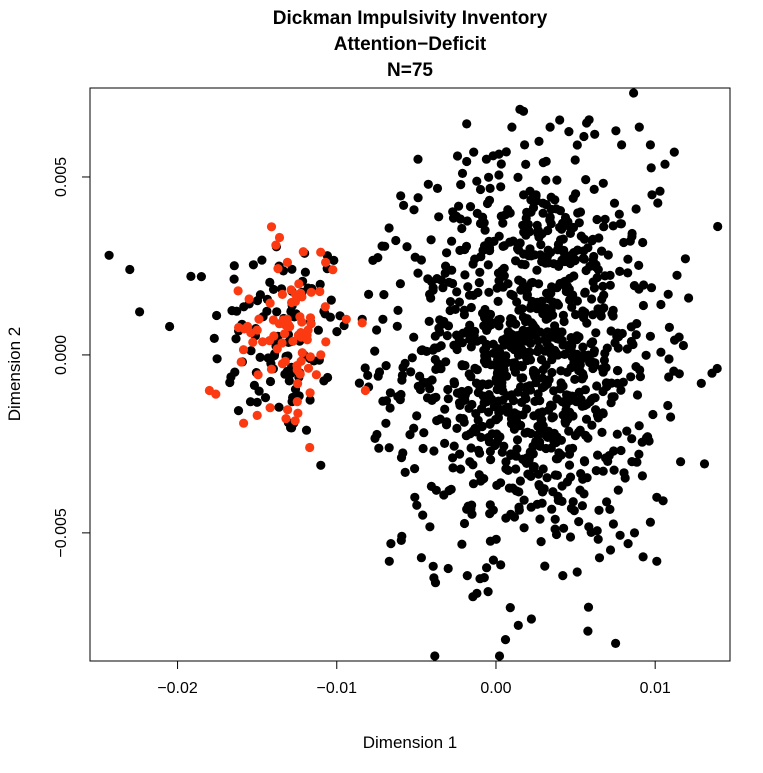  Describe the element at coordinates (410, 44) in the screenshot. I see `chart-title-line-2: Attention−Deficit` at that location.